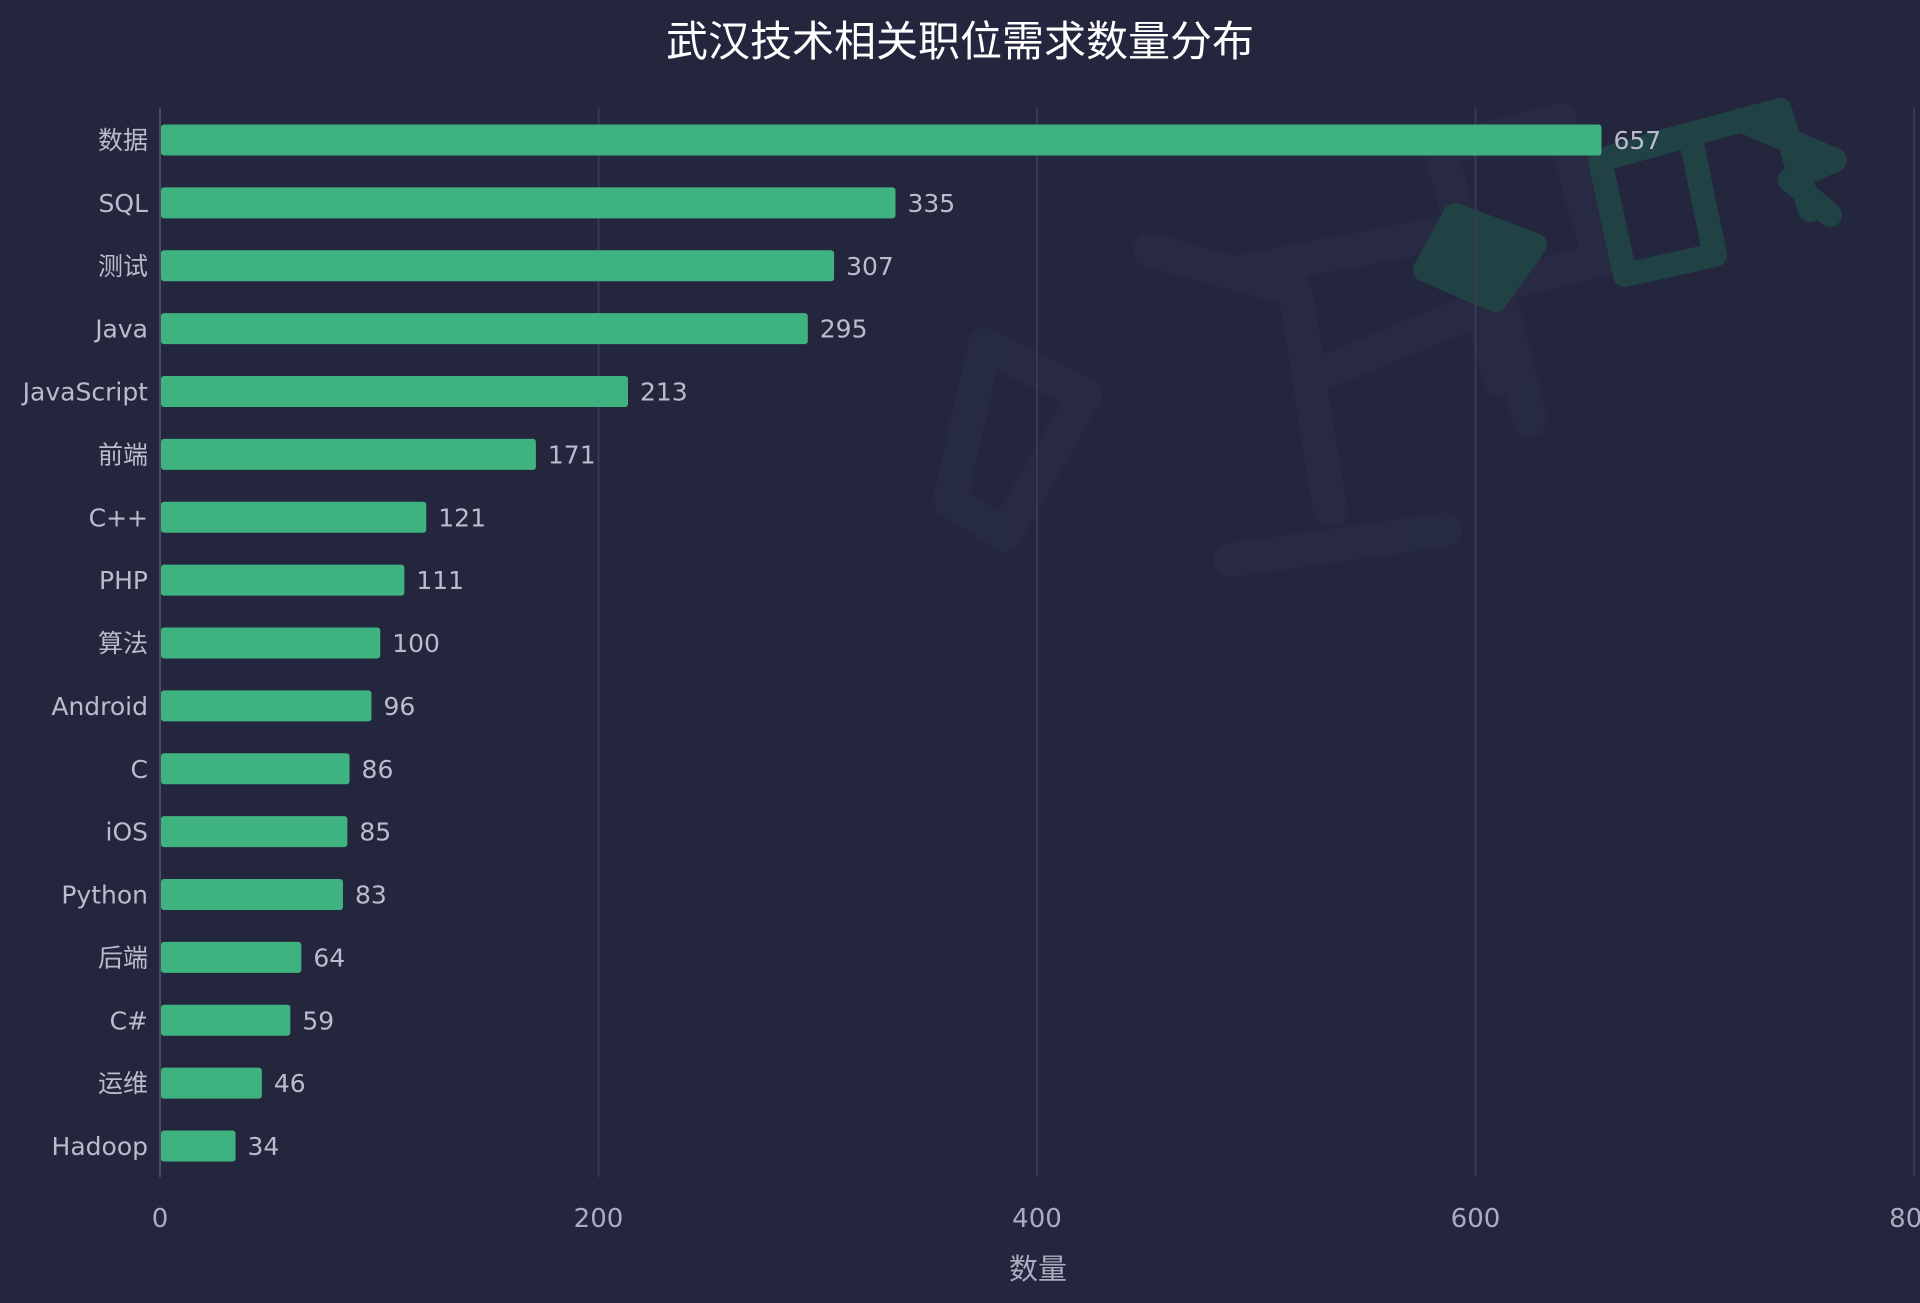 This screenshot has height=1303, width=1920. Describe the element at coordinates (599, 1219) in the screenshot. I see `x-tick-label: 200` at that location.